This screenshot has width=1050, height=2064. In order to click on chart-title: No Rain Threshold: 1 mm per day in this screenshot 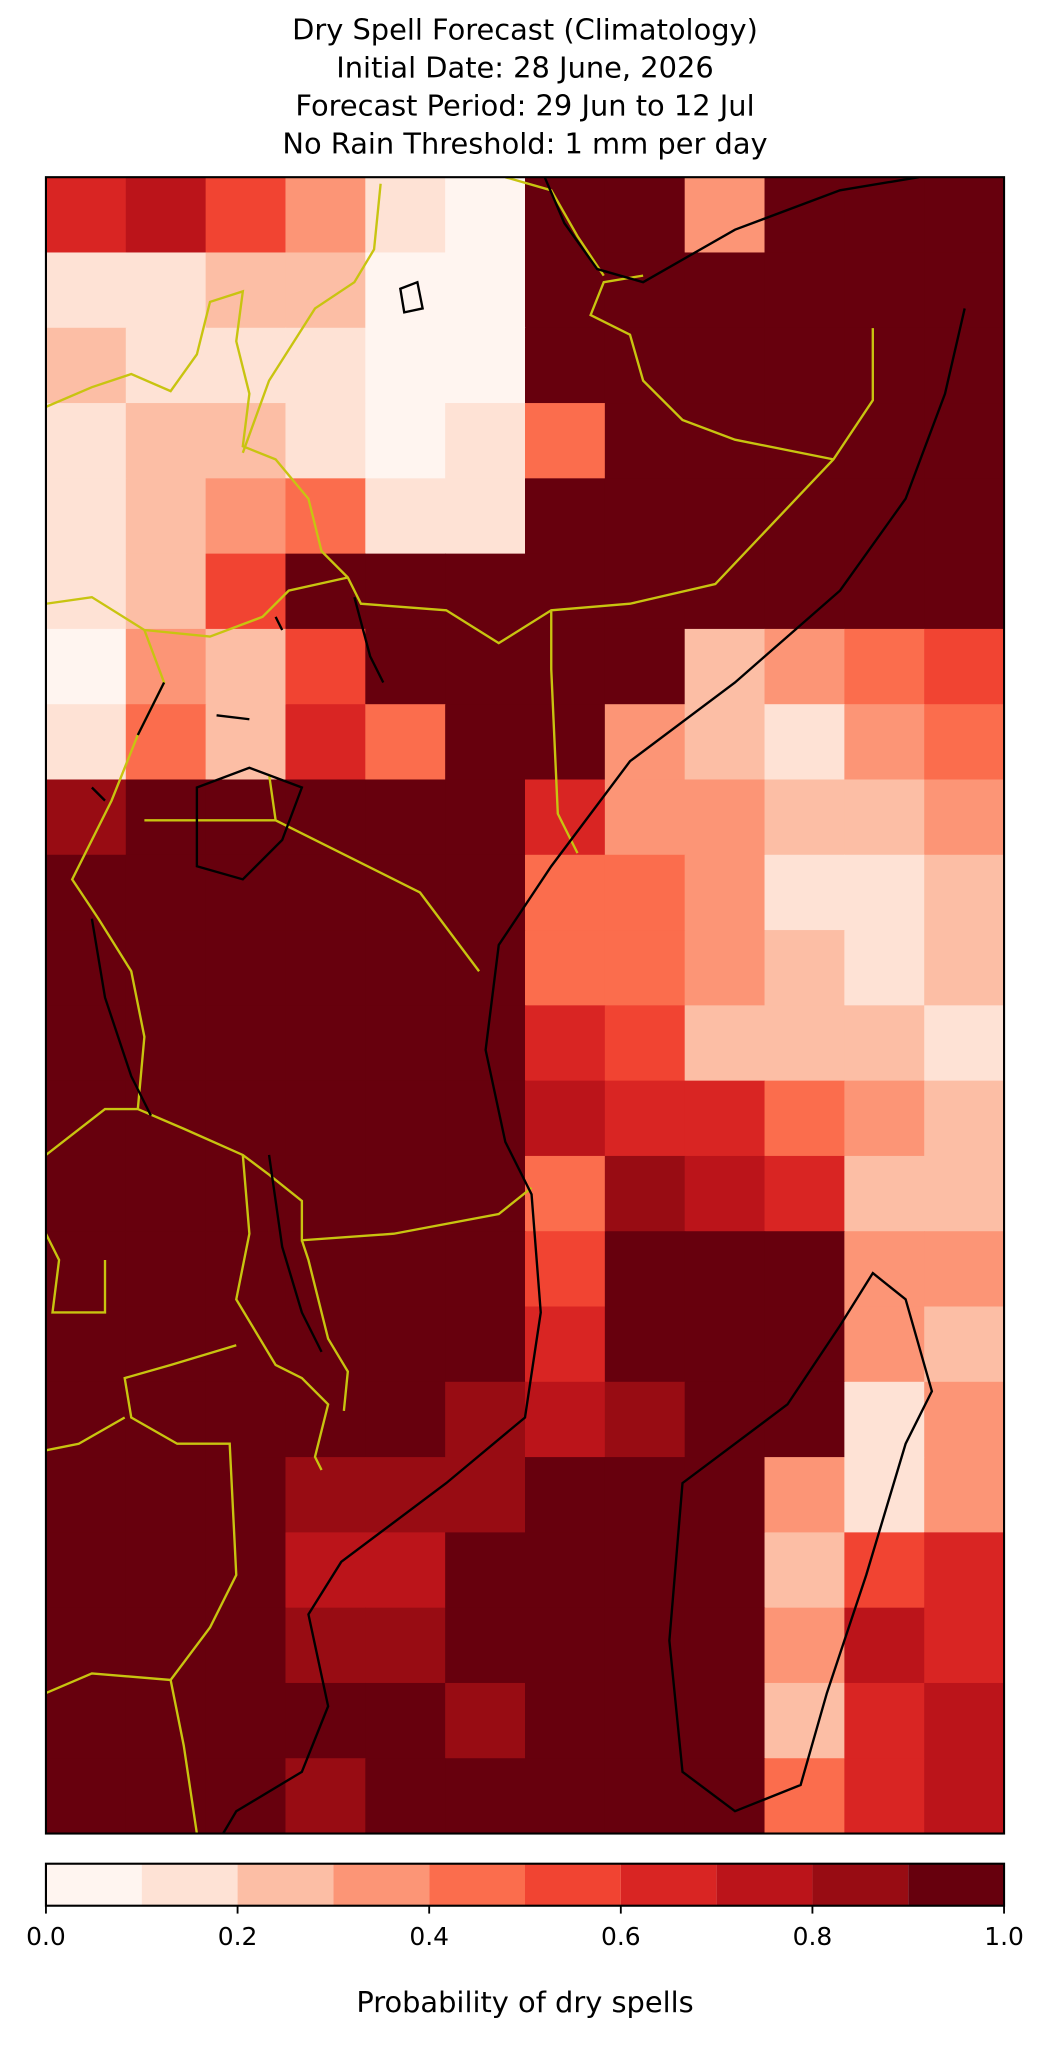, I will do `click(524, 144)`.